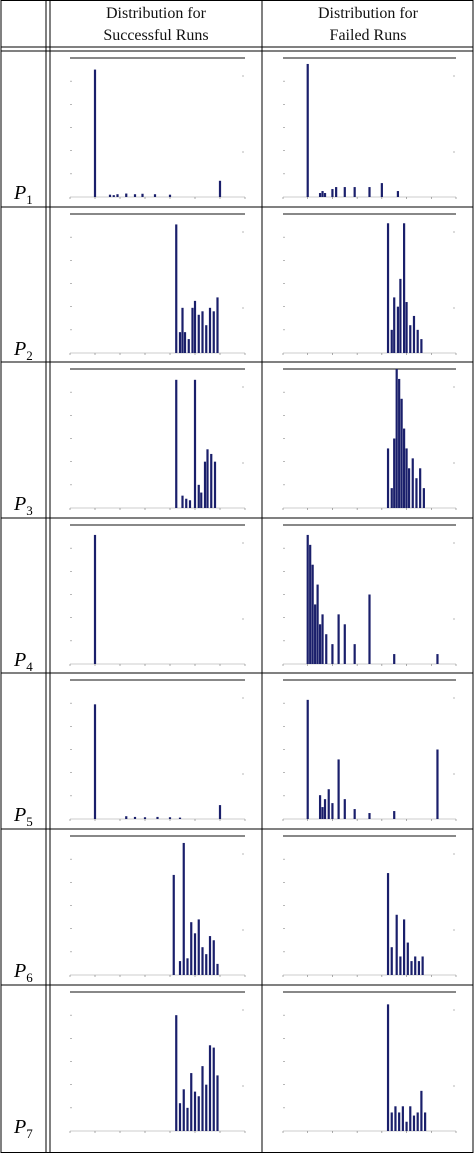 The height and width of the screenshot is (1158, 474). I want to click on row-label-p1: P1, so click(23, 194).